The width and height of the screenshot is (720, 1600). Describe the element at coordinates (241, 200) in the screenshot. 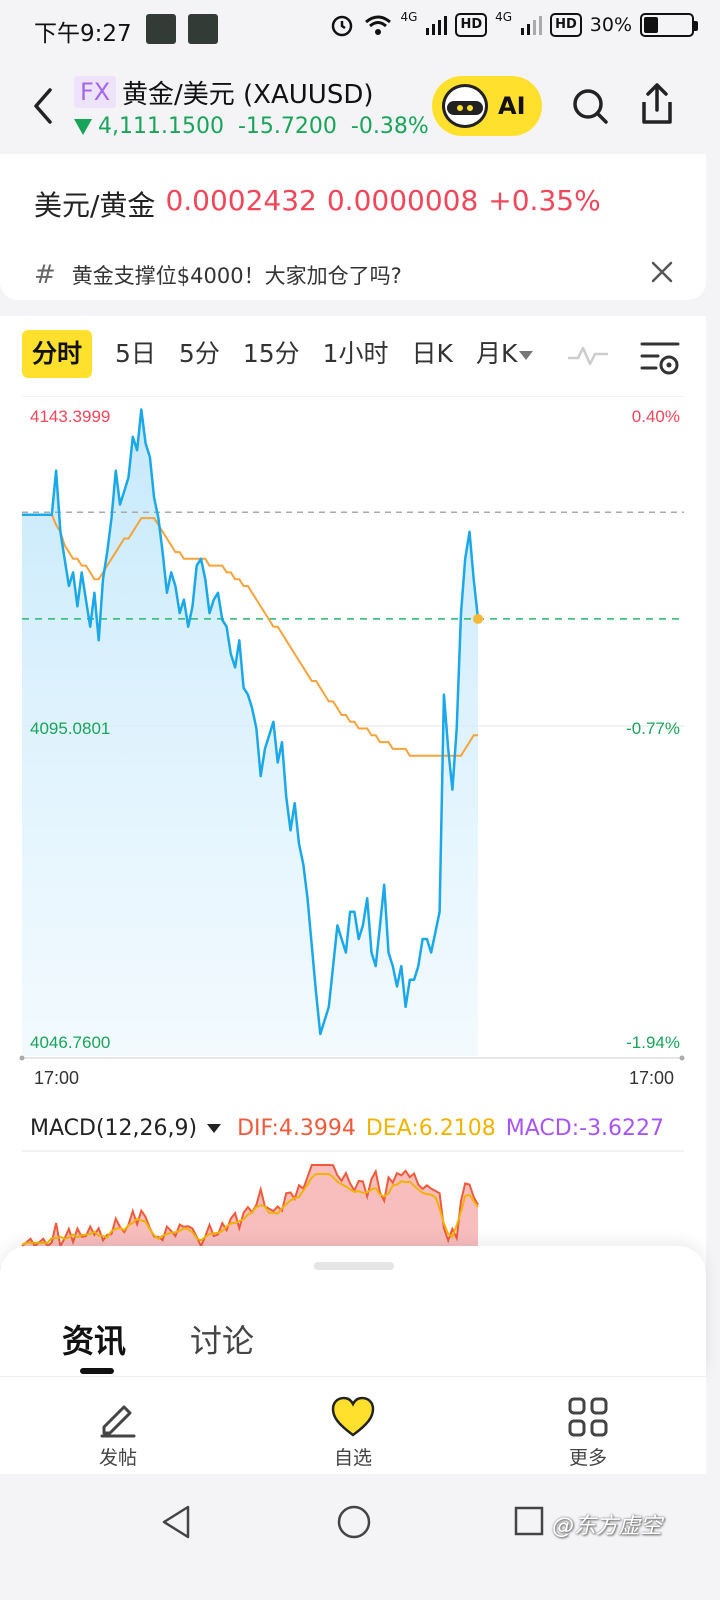

I see `inverse-price: 0.0002432` at that location.